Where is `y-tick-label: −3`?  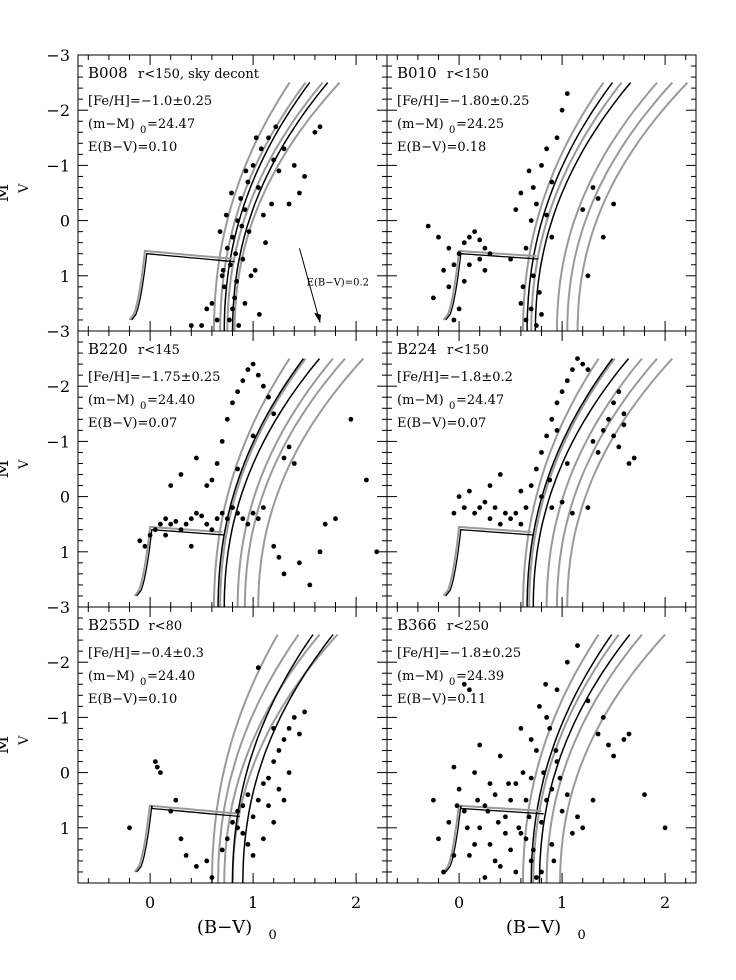 y-tick-label: −3 is located at coordinates (58, 607).